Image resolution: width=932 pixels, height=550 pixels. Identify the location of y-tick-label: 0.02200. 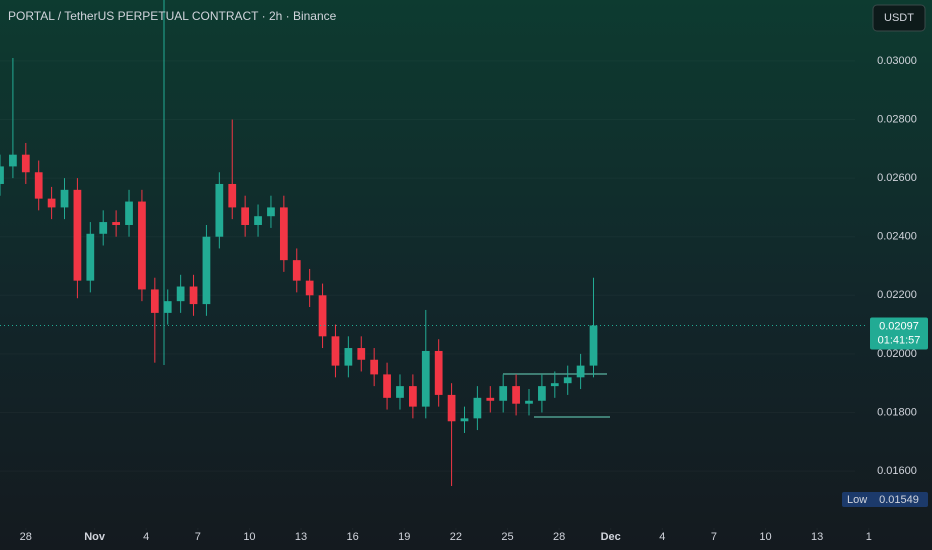
(897, 295).